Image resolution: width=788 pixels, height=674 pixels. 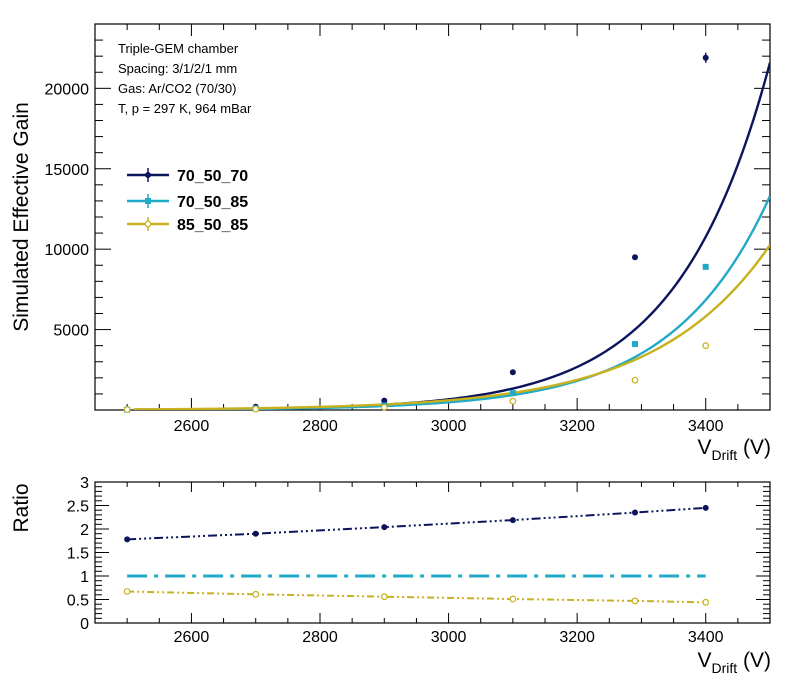 I want to click on gain-x-tick-label: 2600, so click(x=192, y=426).